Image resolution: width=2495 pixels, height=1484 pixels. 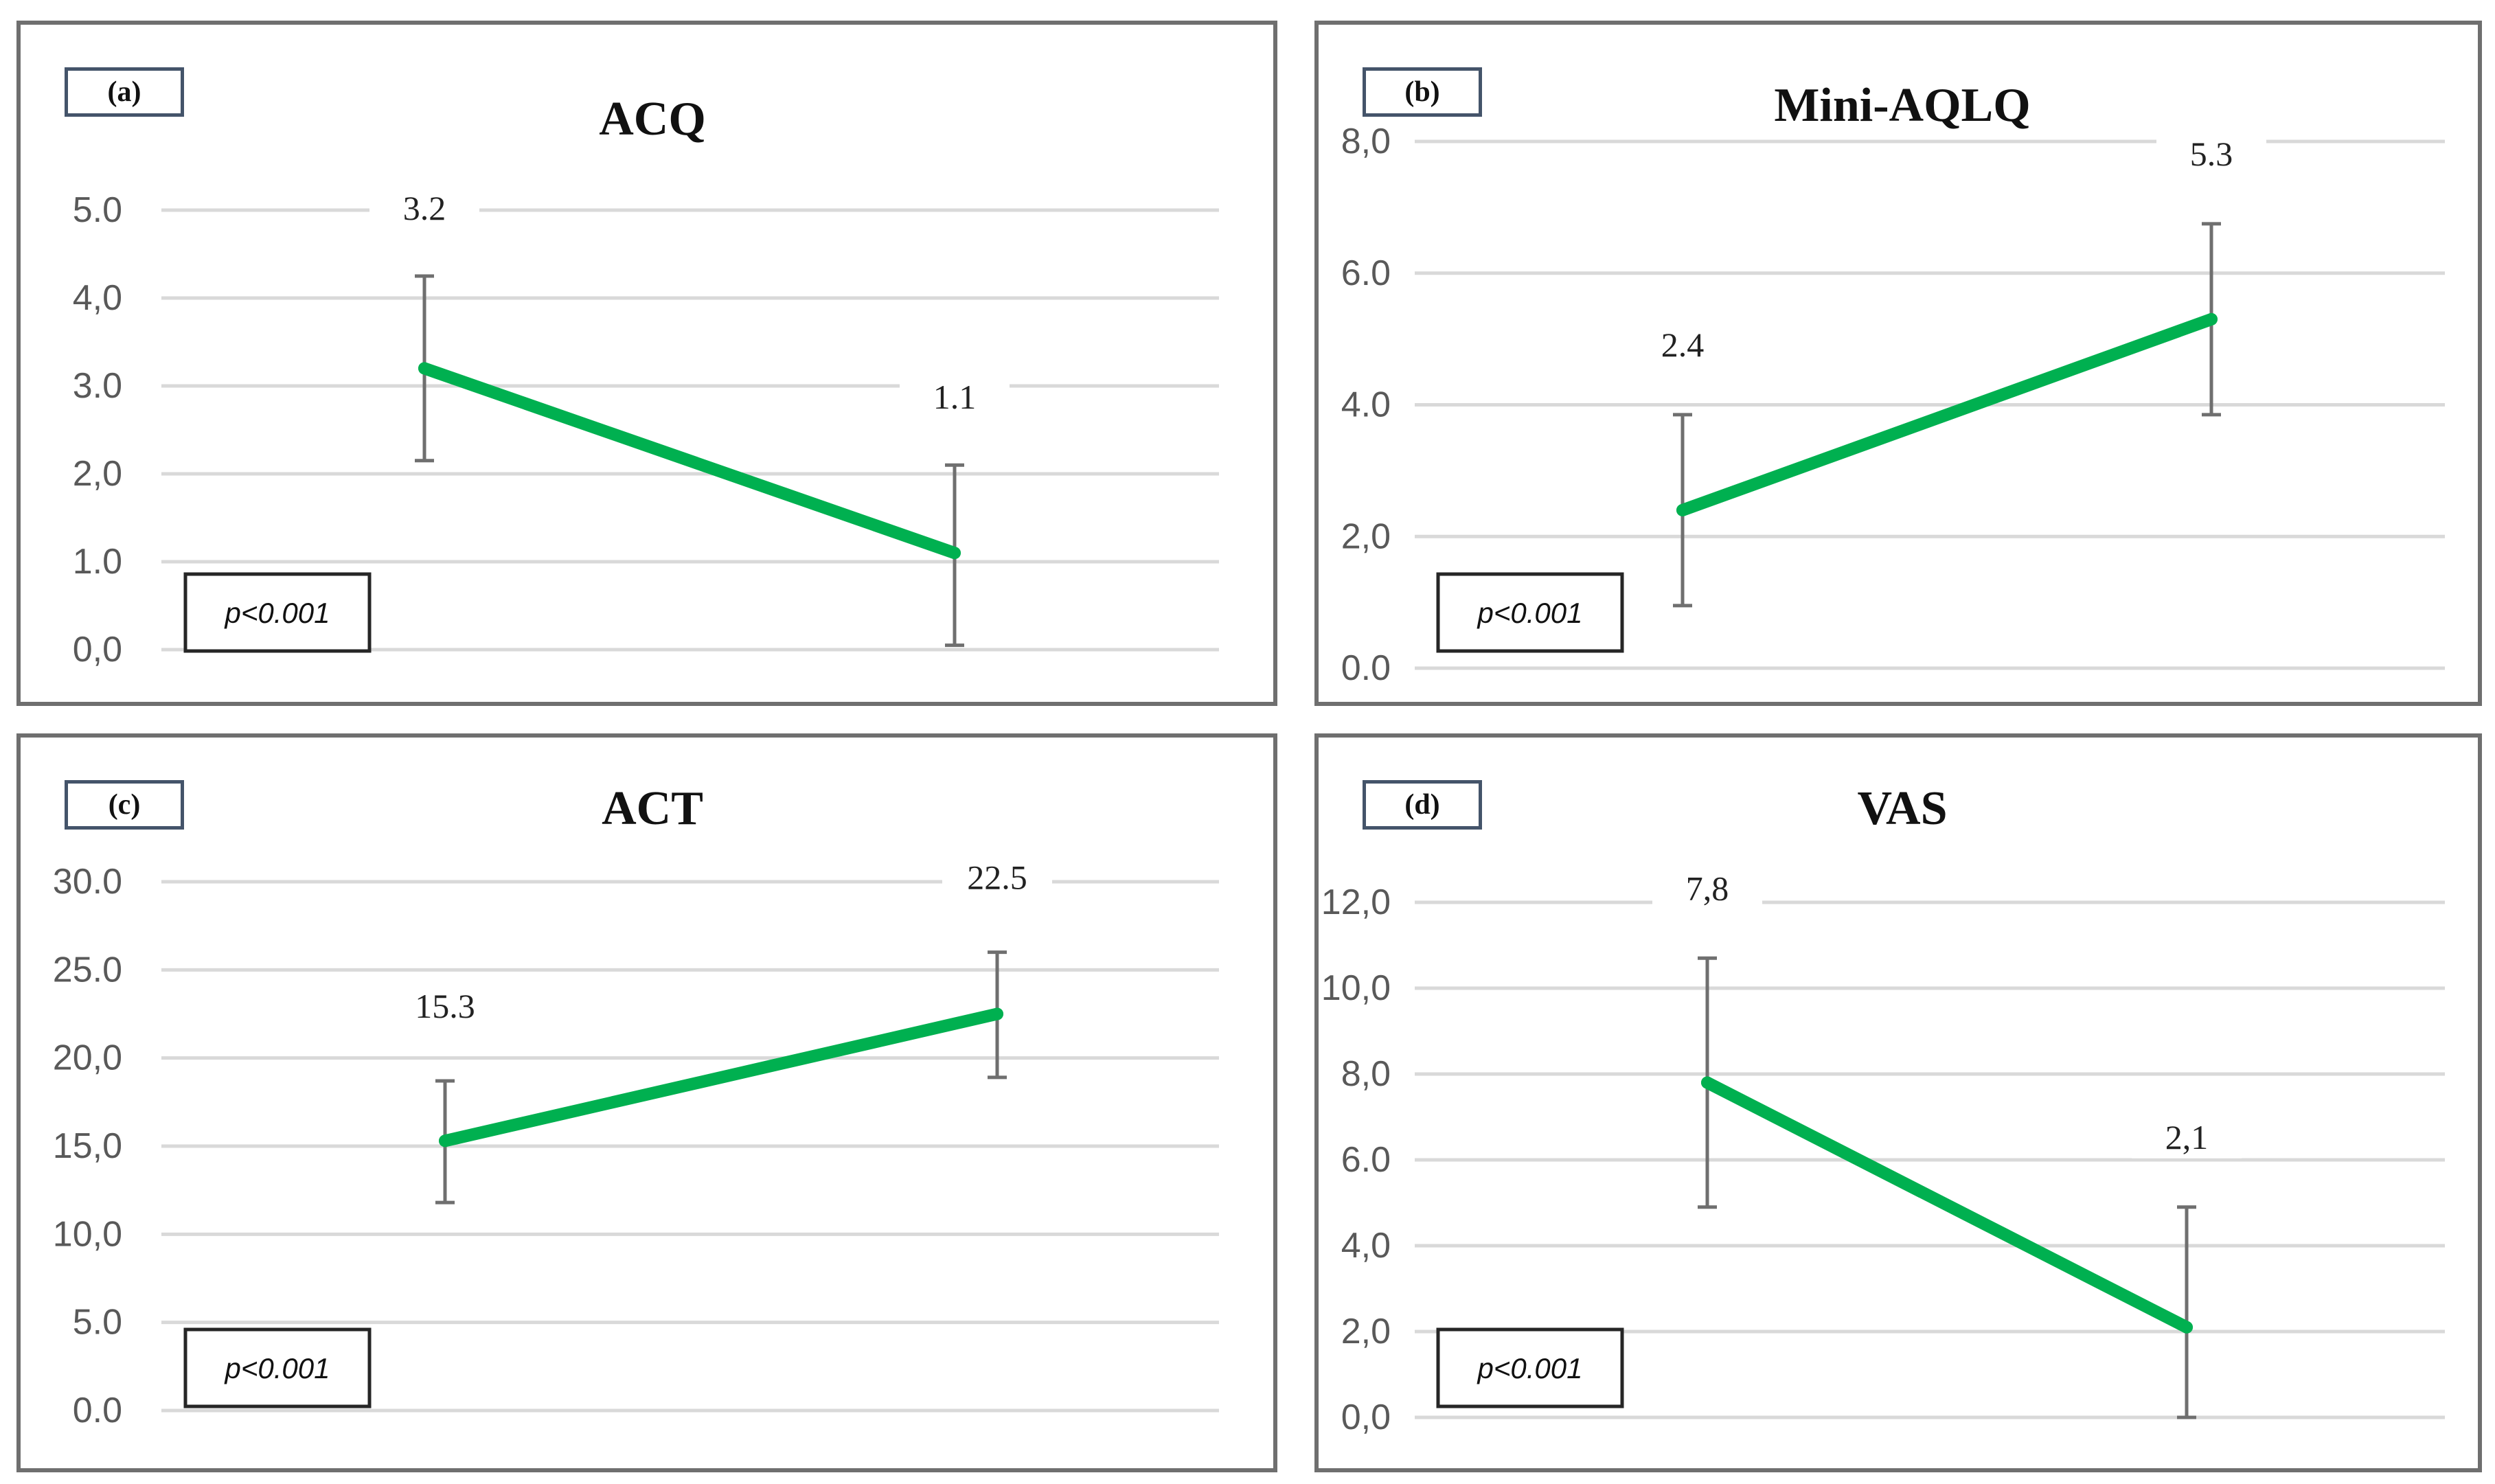 I want to click on y-tick-label: 1.0, so click(x=97, y=562).